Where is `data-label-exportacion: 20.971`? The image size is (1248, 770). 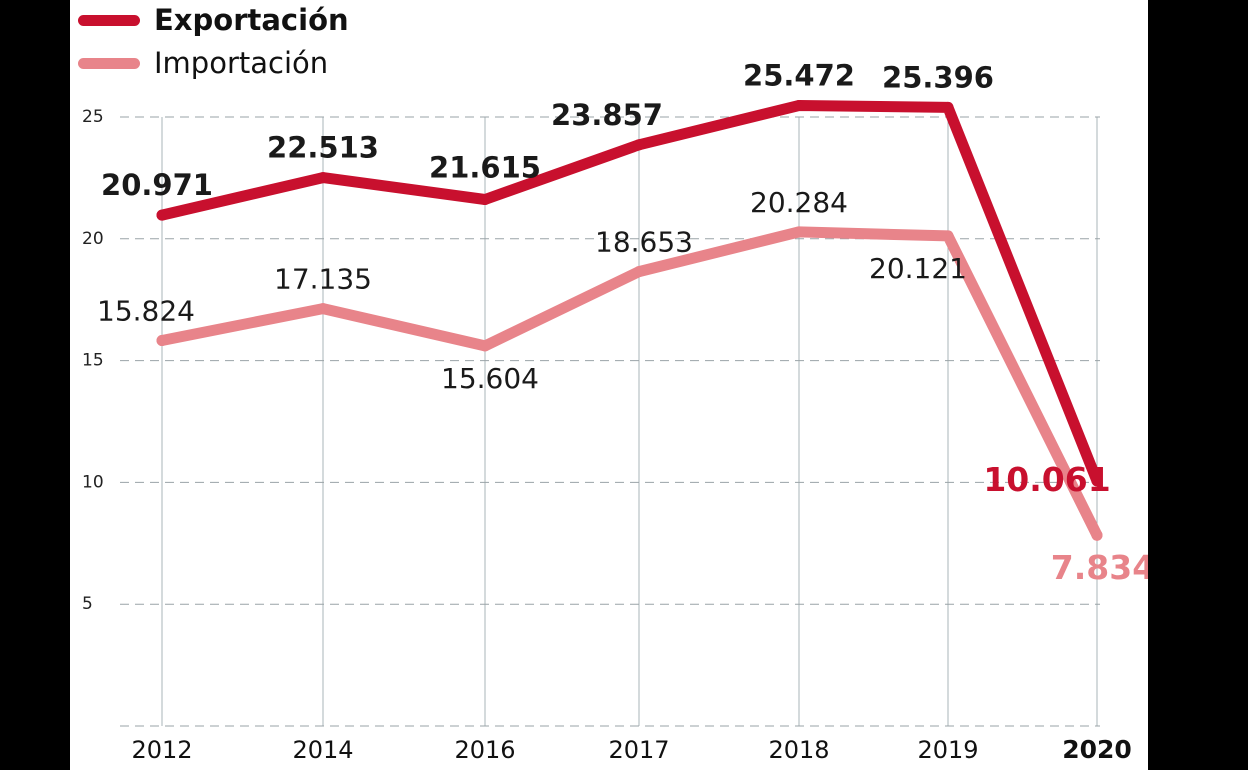 data-label-exportacion: 20.971 is located at coordinates (157, 185).